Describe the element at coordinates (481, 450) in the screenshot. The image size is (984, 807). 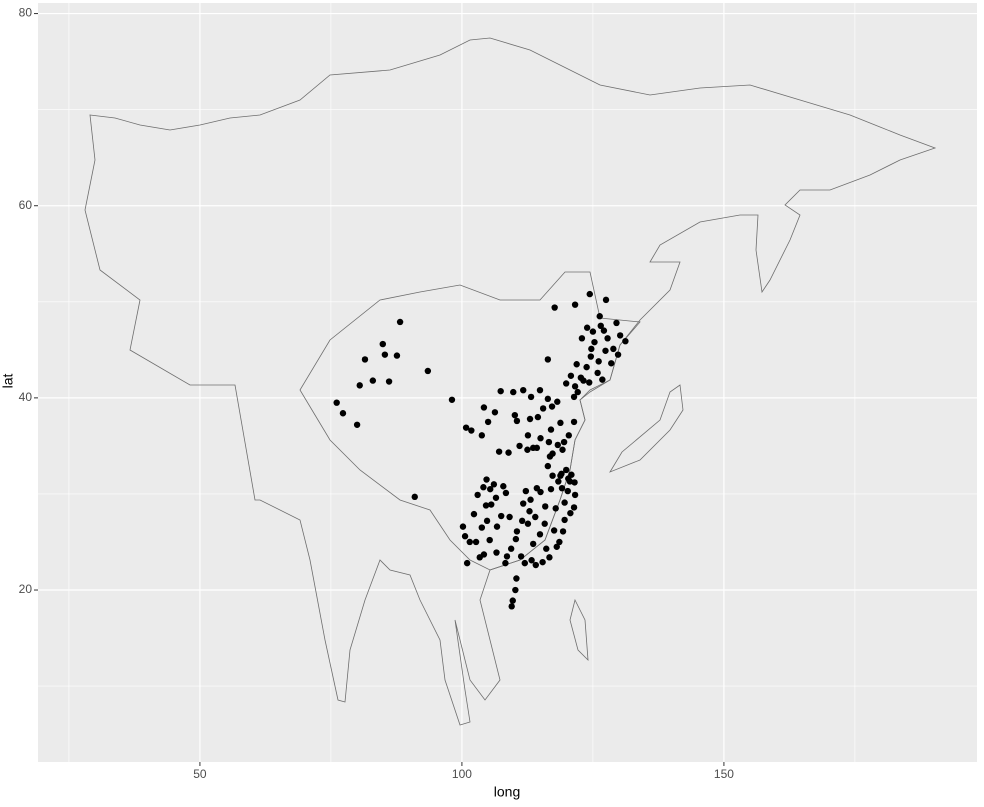
I see `points` at that location.